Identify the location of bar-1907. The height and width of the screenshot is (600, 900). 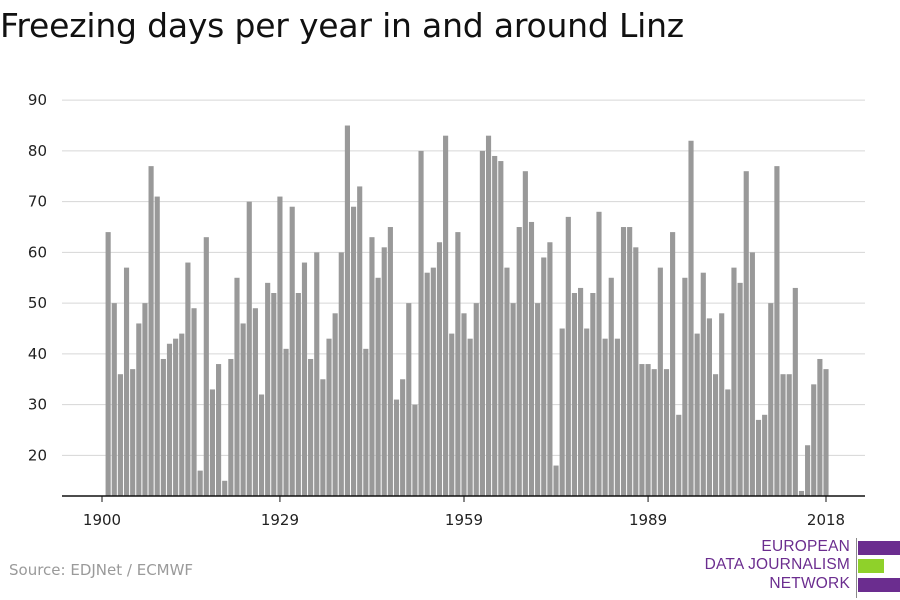
(145, 399).